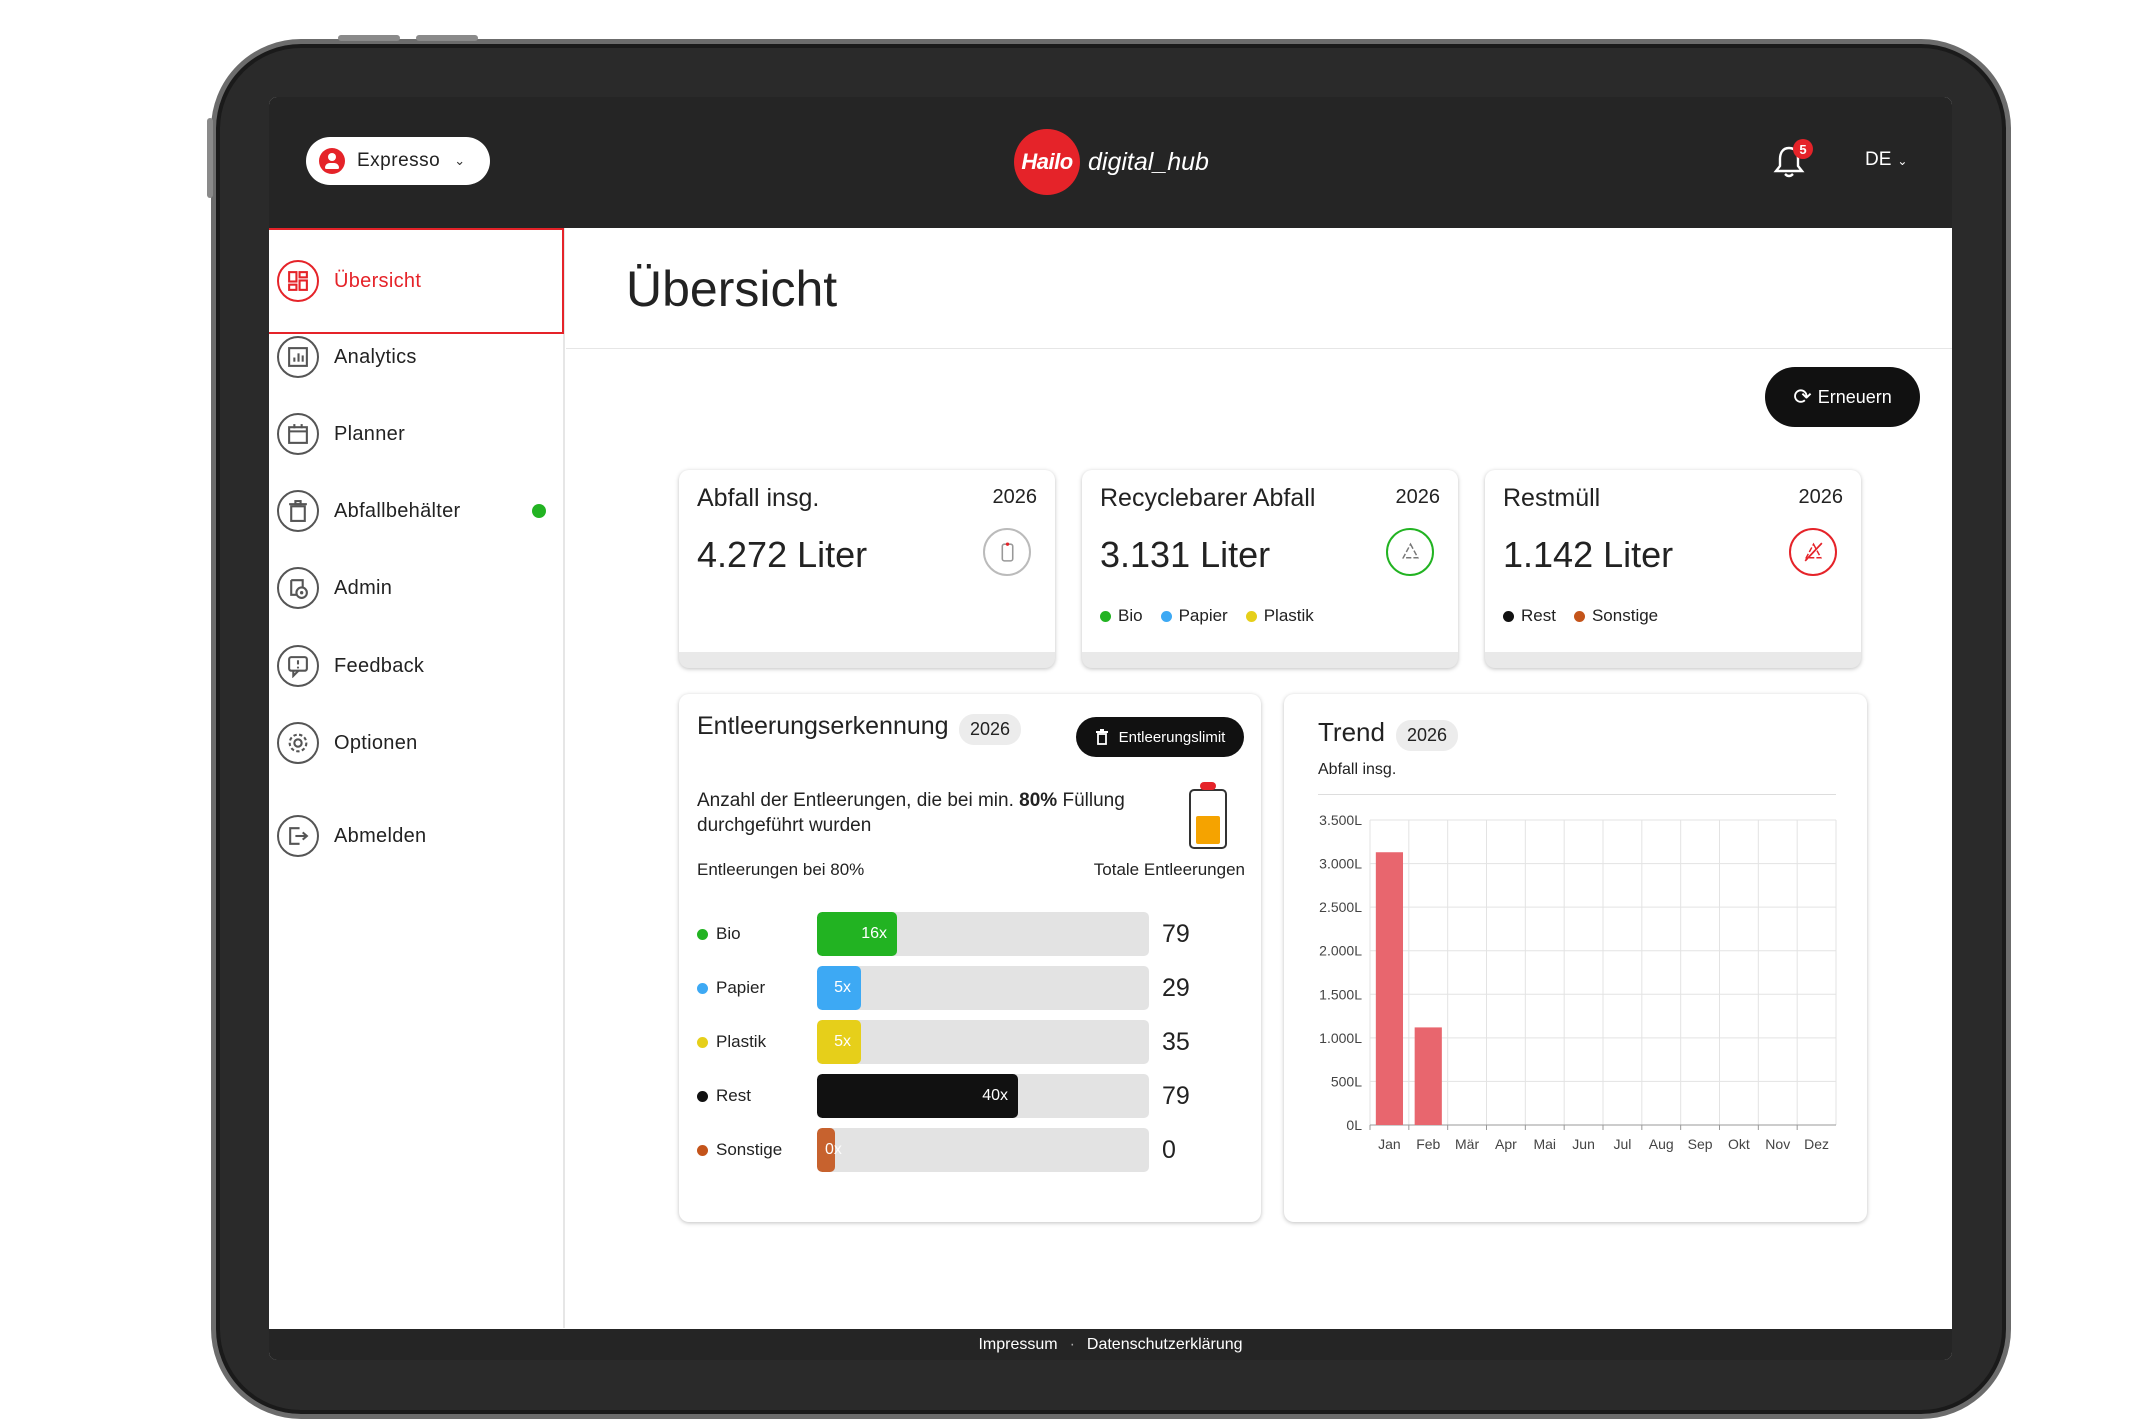  I want to click on refresh-icon: ⟳, so click(1802, 396).